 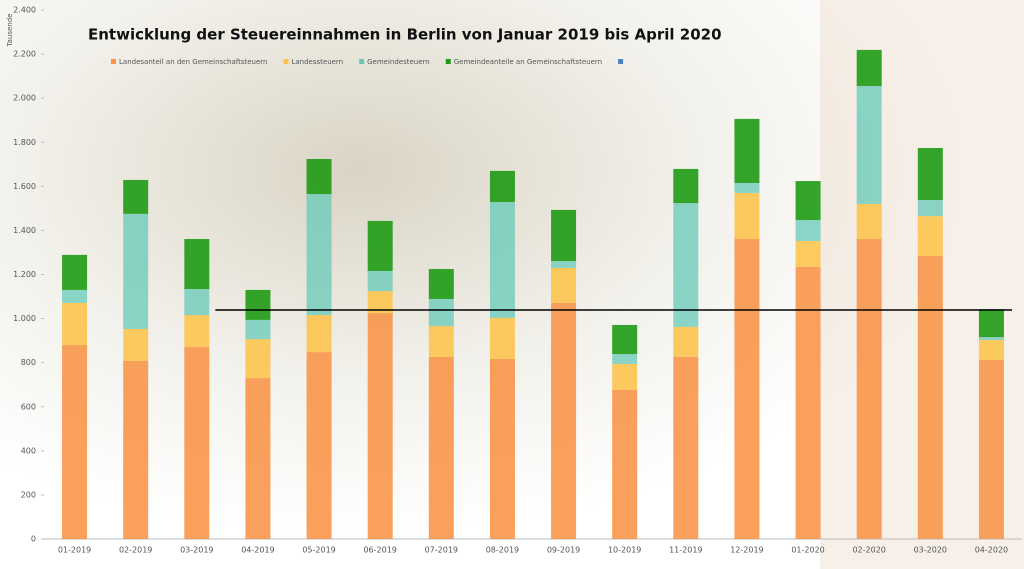 I want to click on y-tick-label: 600, so click(x=28, y=406).